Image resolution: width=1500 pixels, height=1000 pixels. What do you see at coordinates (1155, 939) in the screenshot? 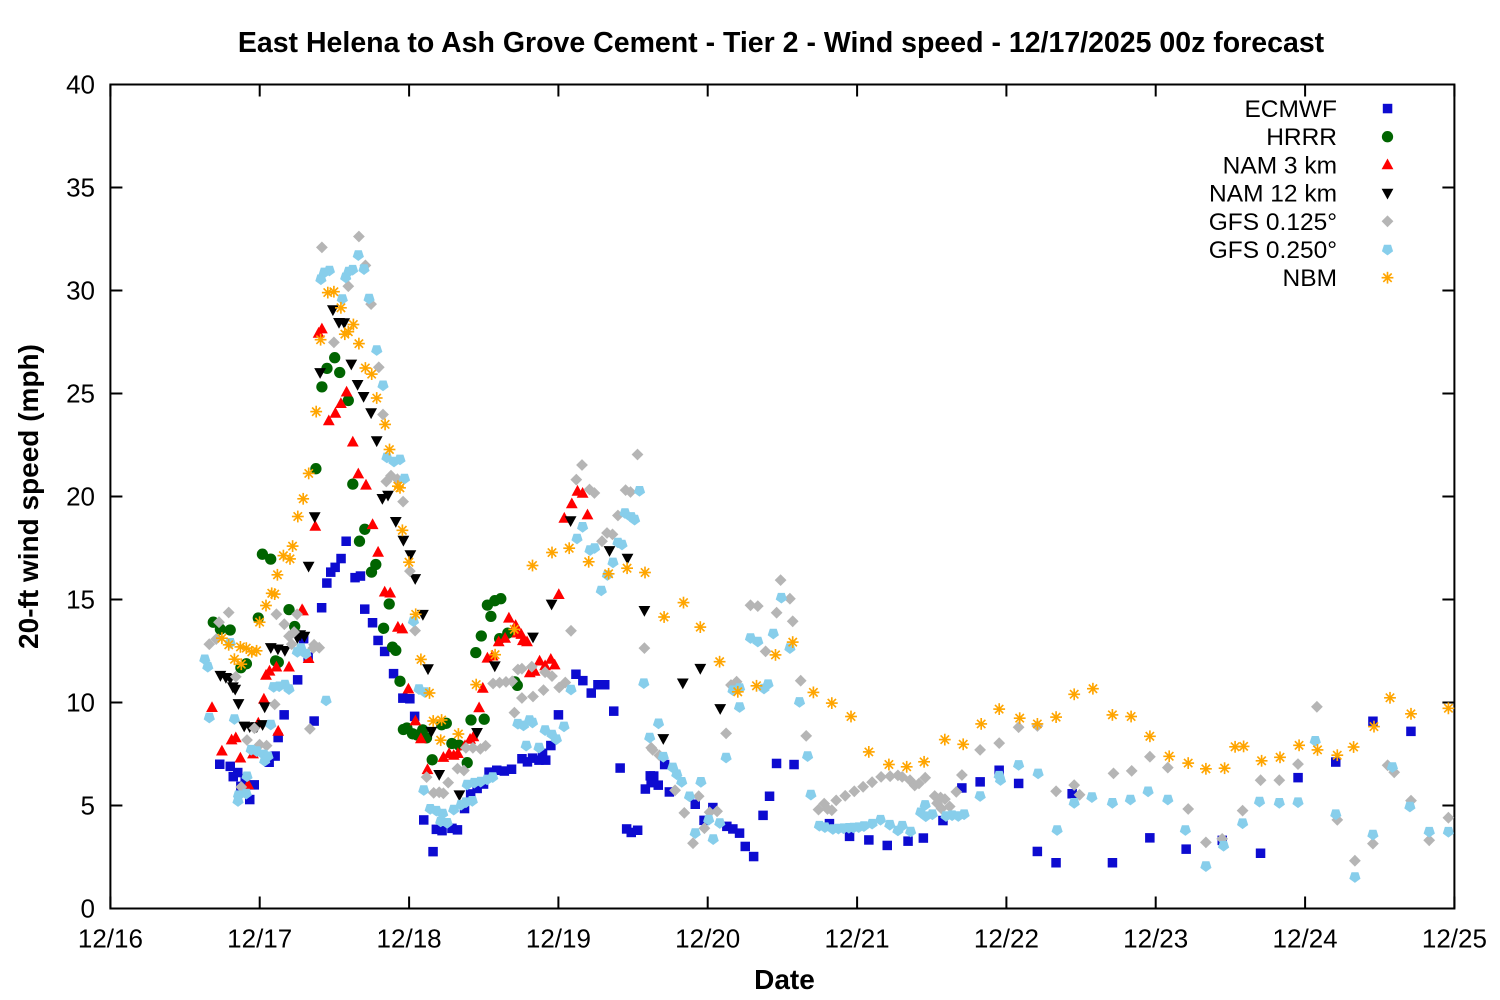
I see `svg-text: 12/23` at bounding box center [1155, 939].